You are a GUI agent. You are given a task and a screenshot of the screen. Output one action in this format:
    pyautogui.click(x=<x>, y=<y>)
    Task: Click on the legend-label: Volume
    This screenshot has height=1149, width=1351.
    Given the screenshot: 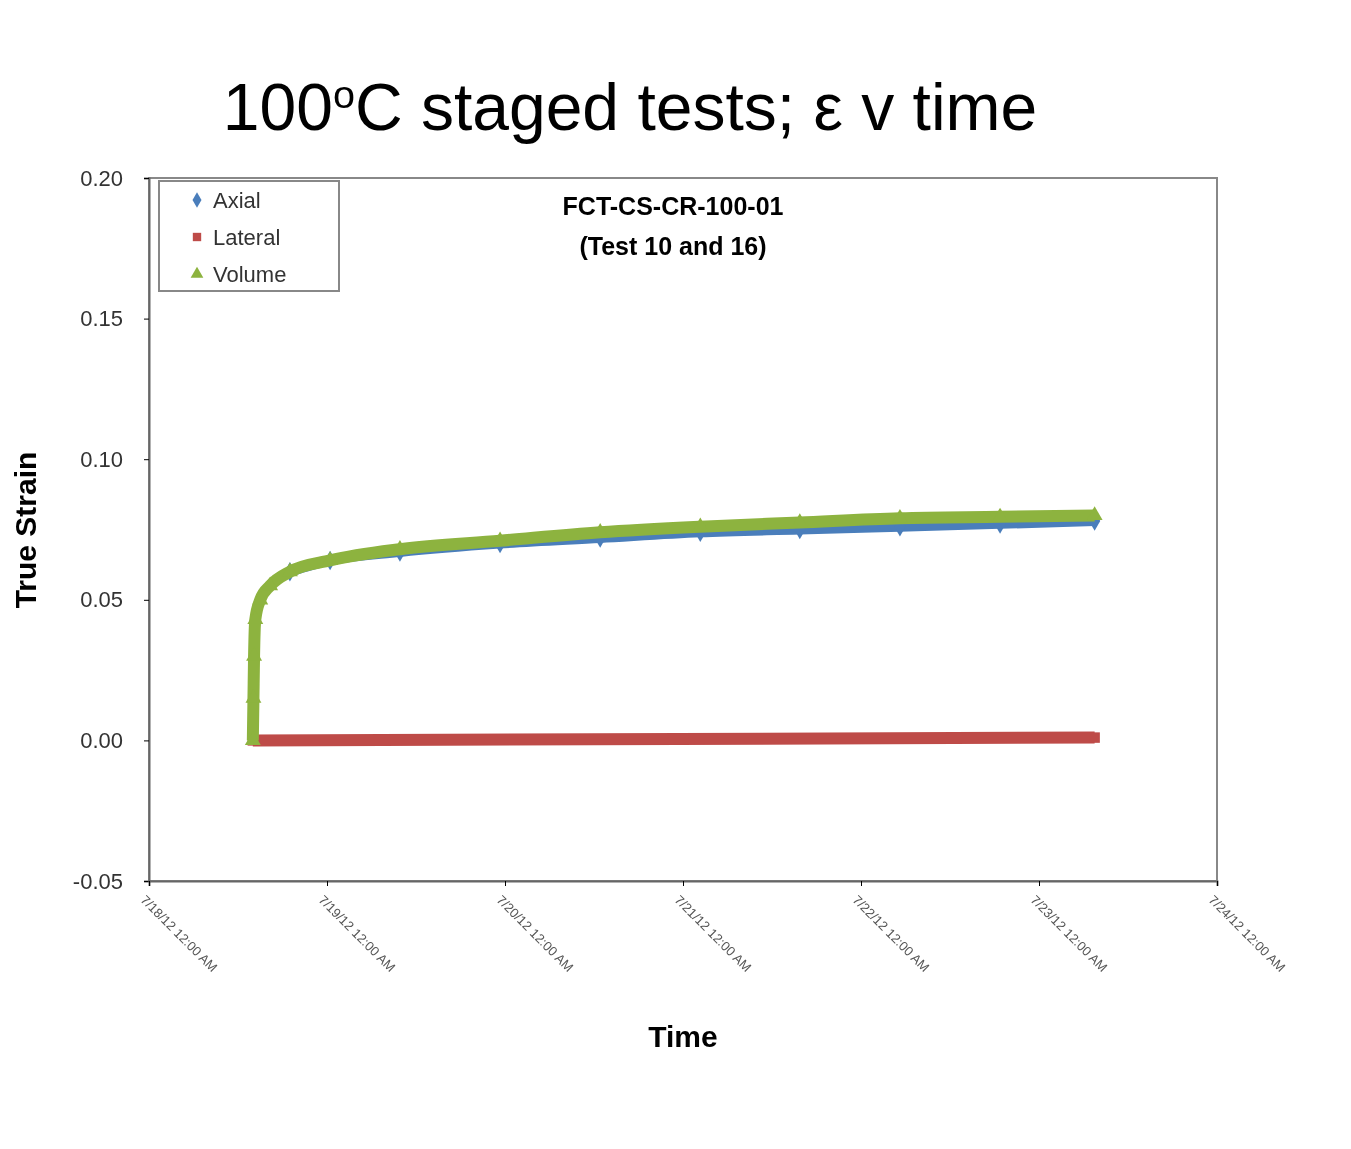 What is the action you would take?
    pyautogui.click(x=250, y=274)
    